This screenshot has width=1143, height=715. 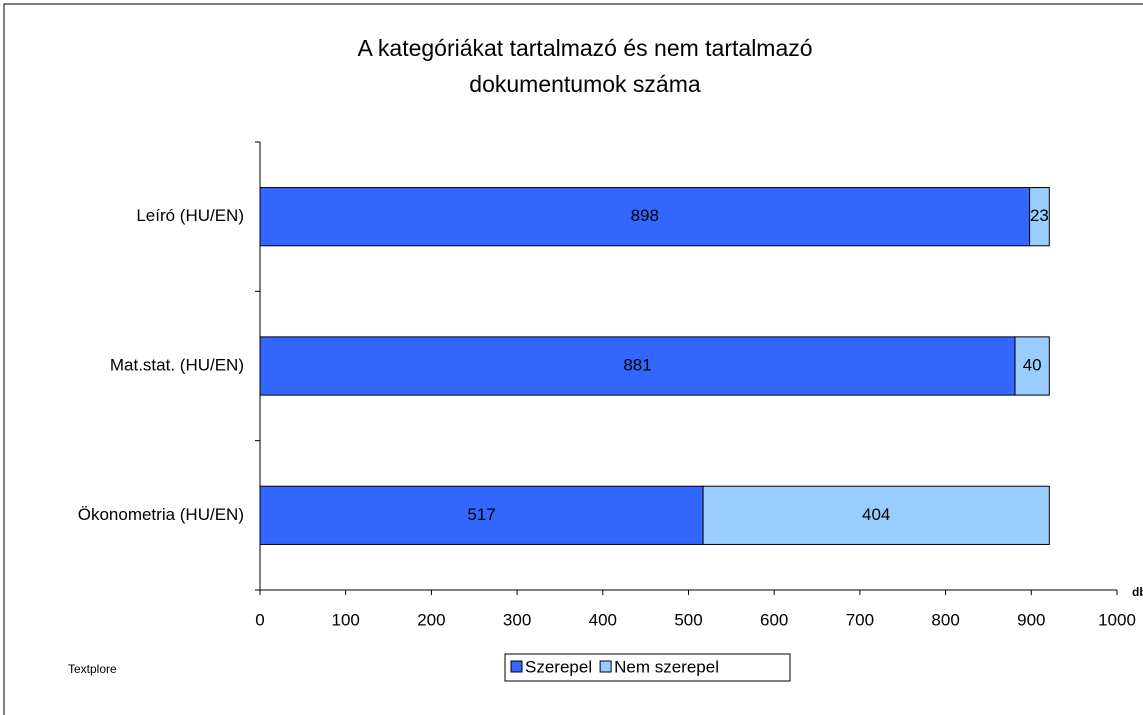 What do you see at coordinates (603, 619) in the screenshot?
I see `x-tick-label: 400` at bounding box center [603, 619].